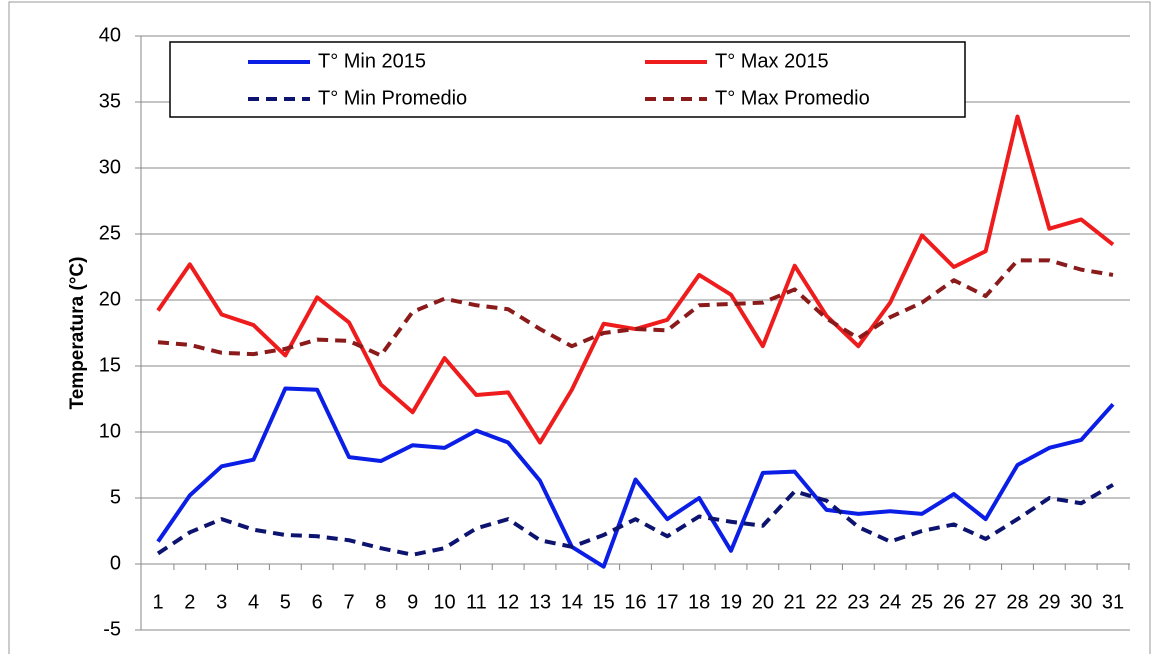 This screenshot has width=1160, height=654. I want to click on x-tick-label: 8, so click(380, 602).